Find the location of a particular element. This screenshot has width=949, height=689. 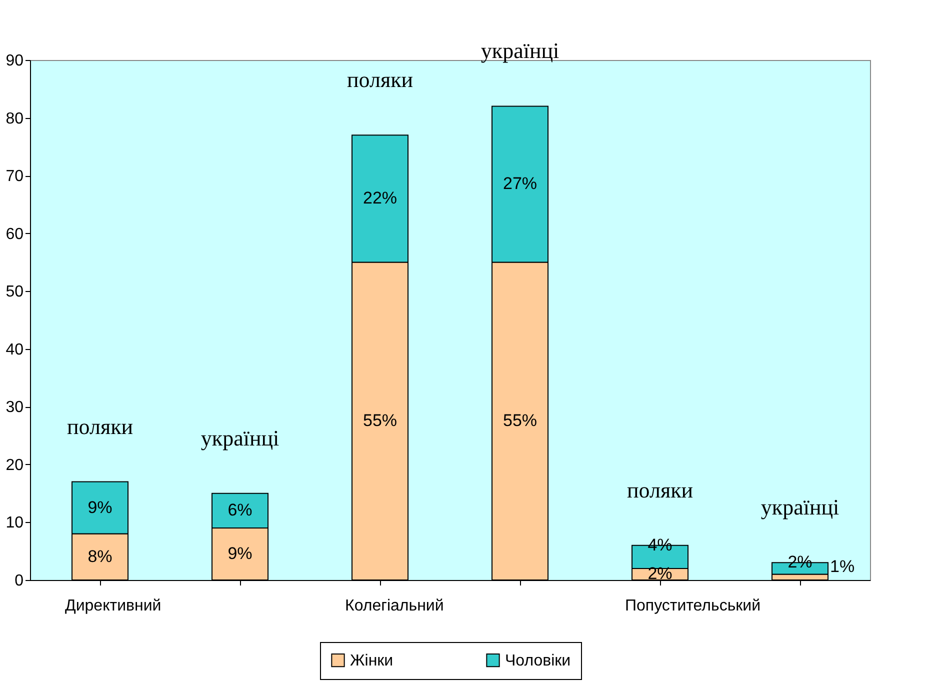

data-label: 22% is located at coordinates (380, 198).